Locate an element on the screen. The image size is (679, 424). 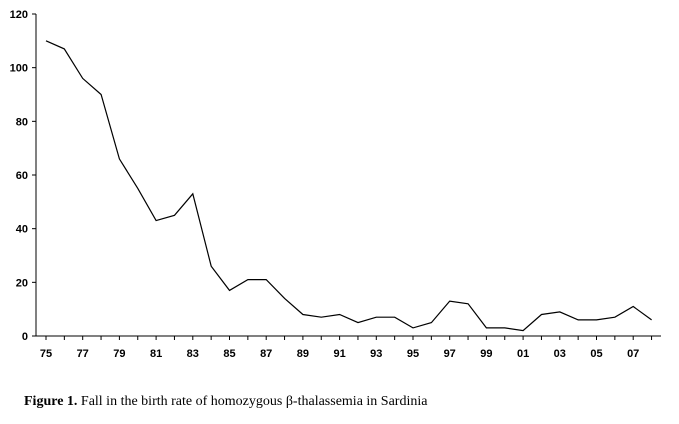
y-axis-ticks: 0 20 40 60 80 100 120 is located at coordinates (23, 176).